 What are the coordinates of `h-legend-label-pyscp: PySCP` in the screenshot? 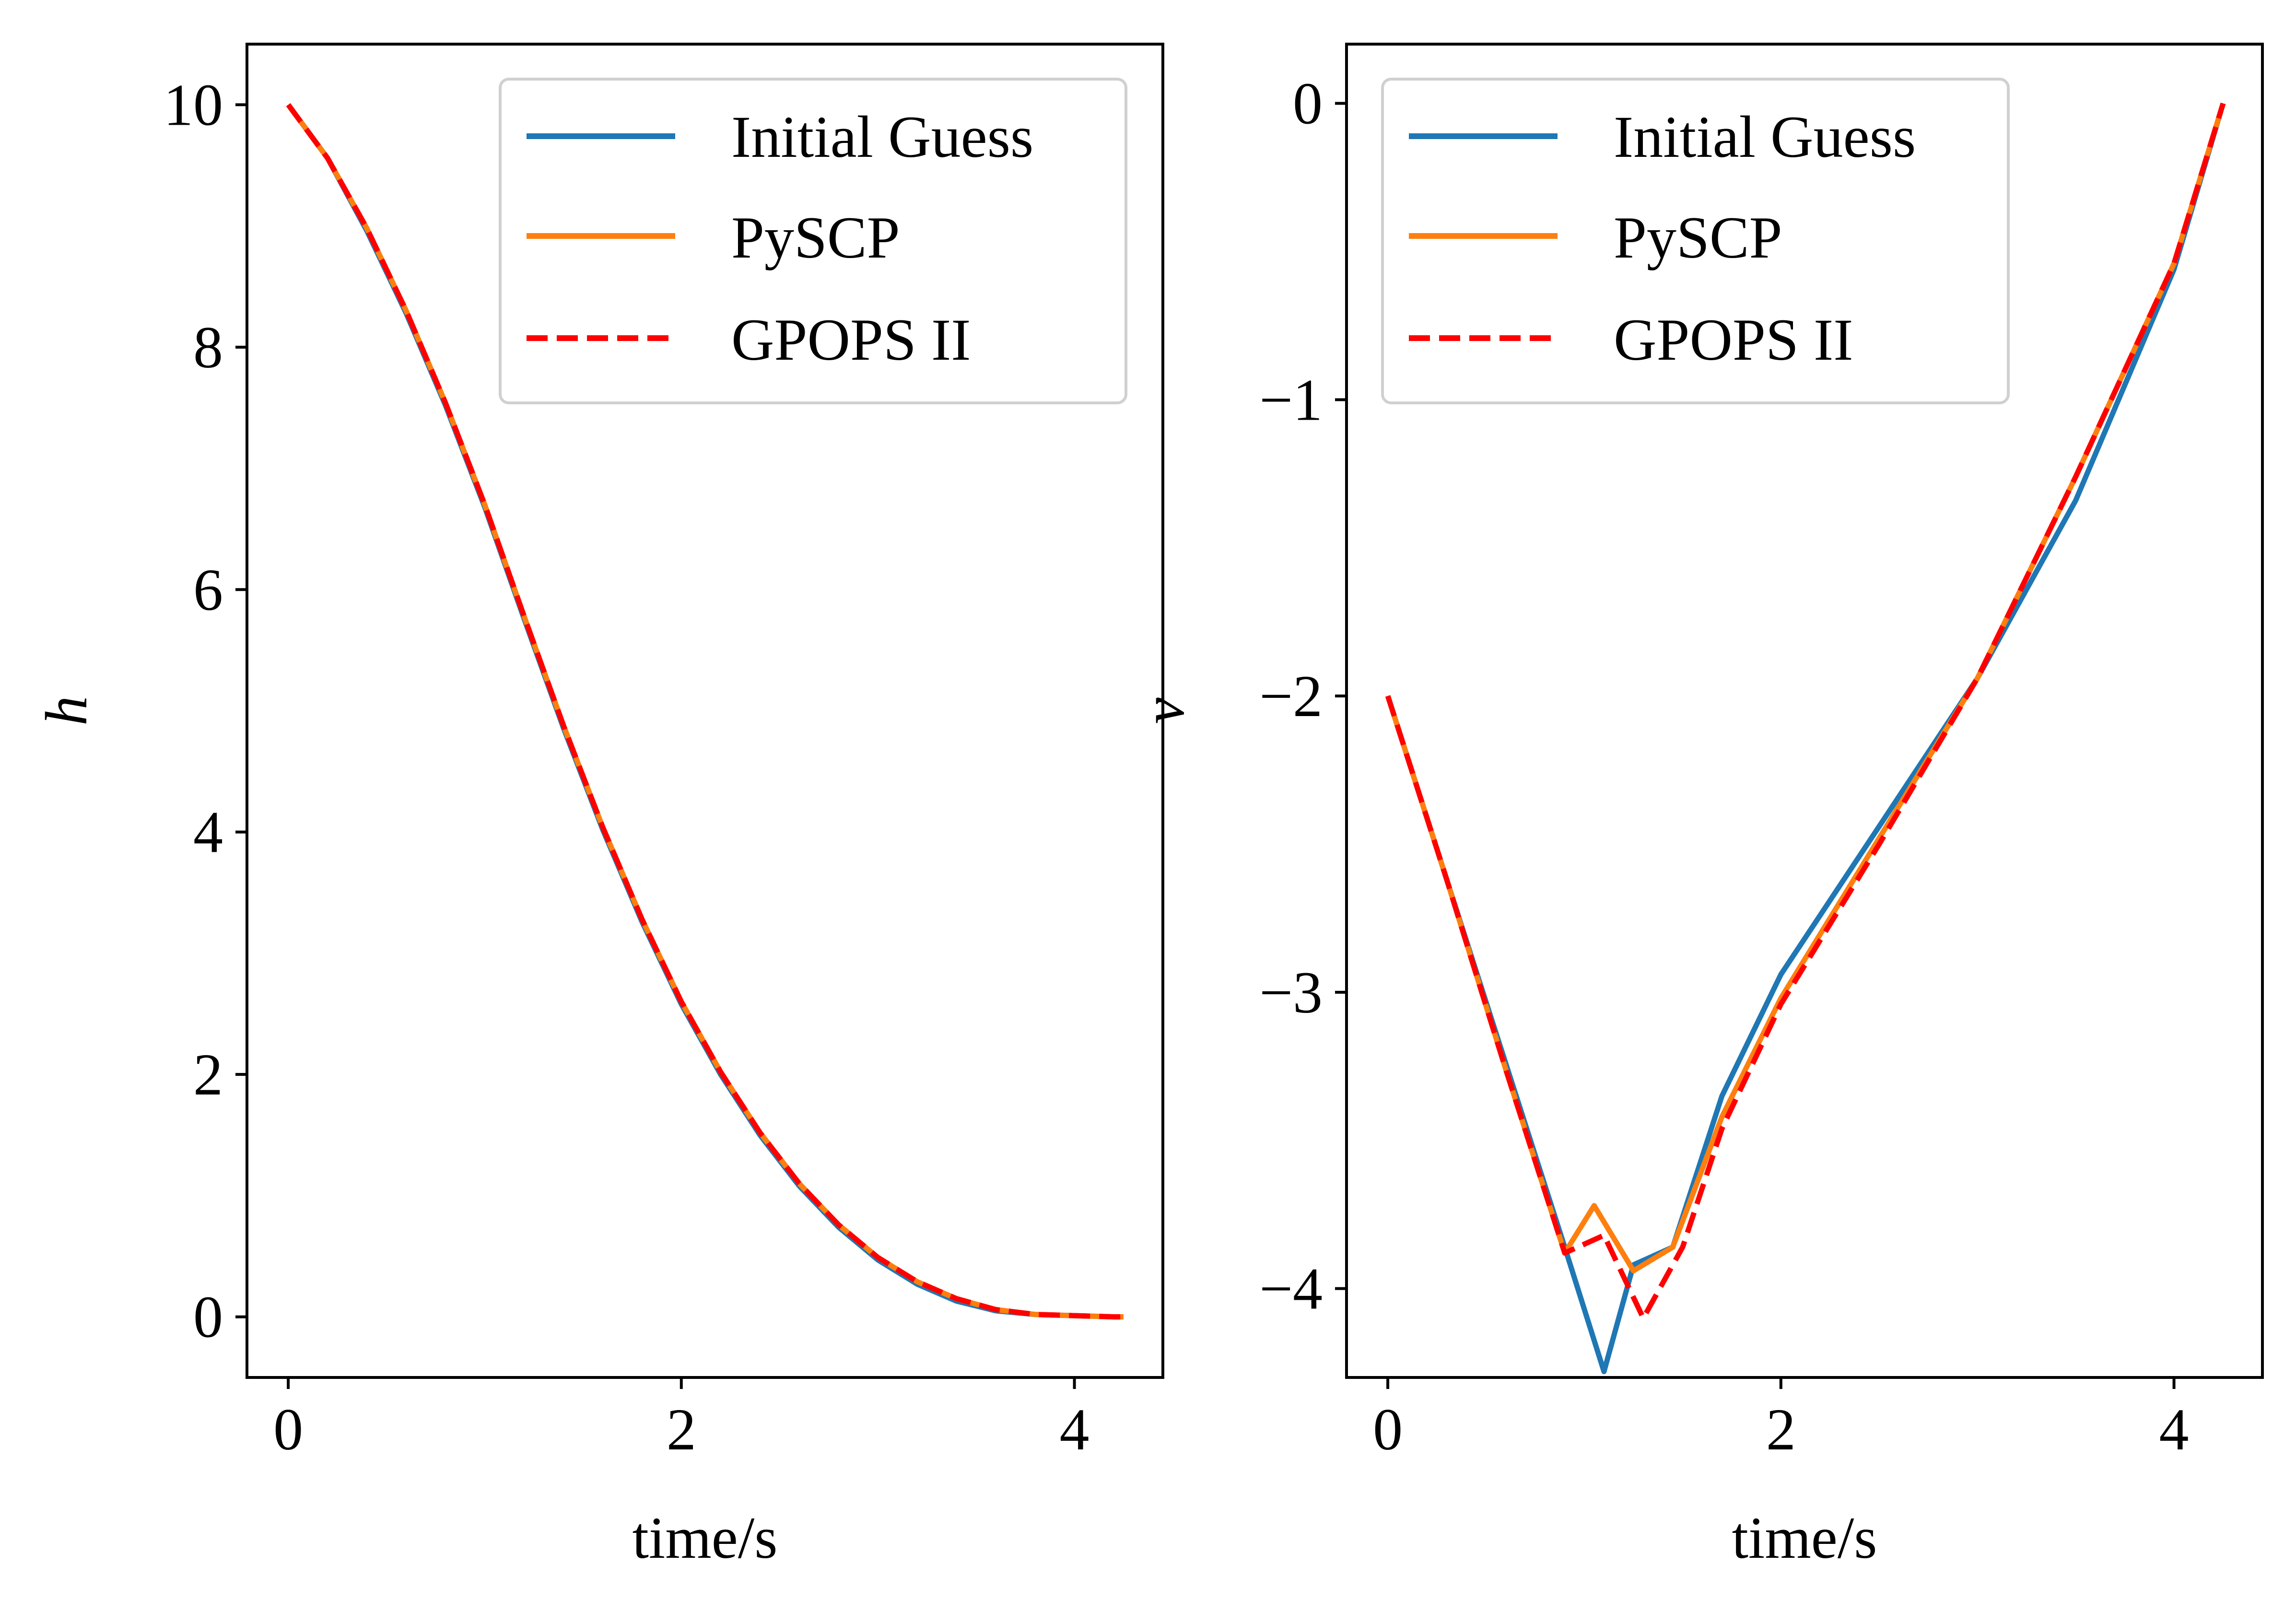 It's located at (815, 238).